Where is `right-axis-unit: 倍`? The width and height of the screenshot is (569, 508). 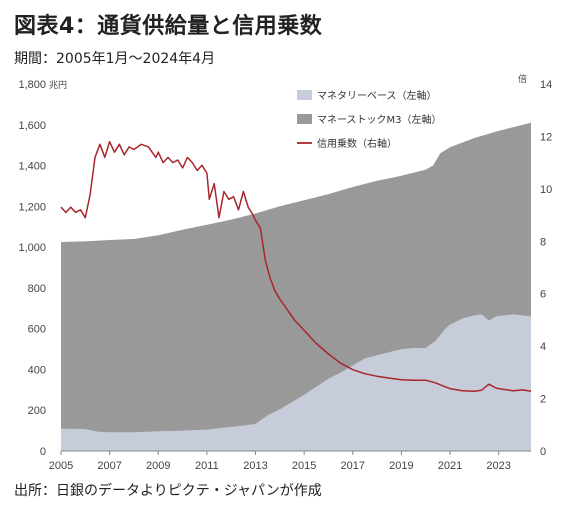 right-axis-unit: 倍 is located at coordinates (522, 79).